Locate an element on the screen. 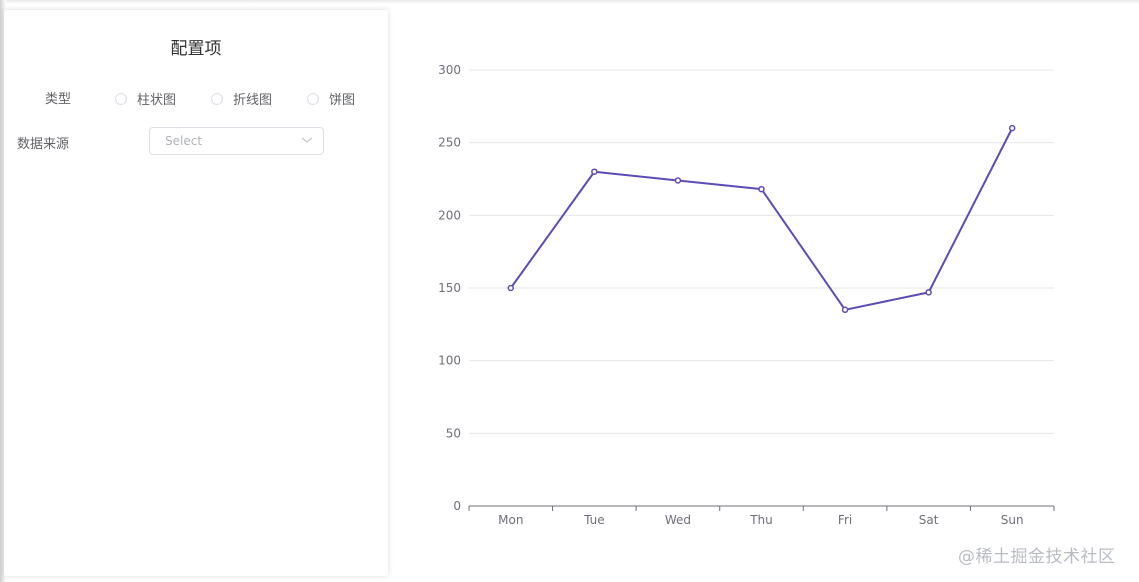 This screenshot has height=582, width=1139. x-tick-label: Fri is located at coordinates (845, 520).